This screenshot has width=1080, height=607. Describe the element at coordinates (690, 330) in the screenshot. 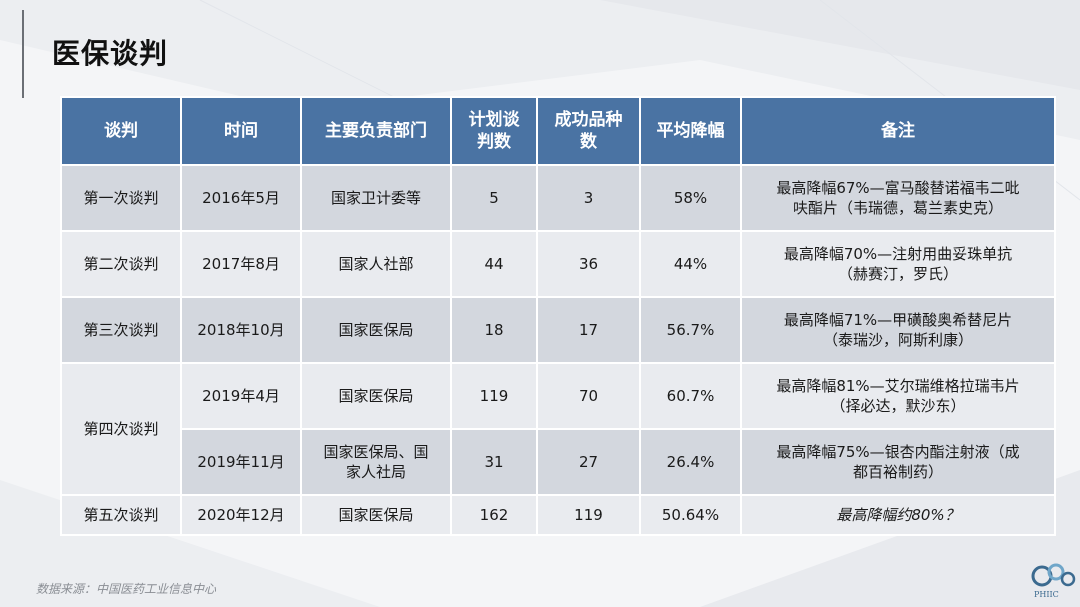

I see `cell-avg-drop: 56.7%` at that location.